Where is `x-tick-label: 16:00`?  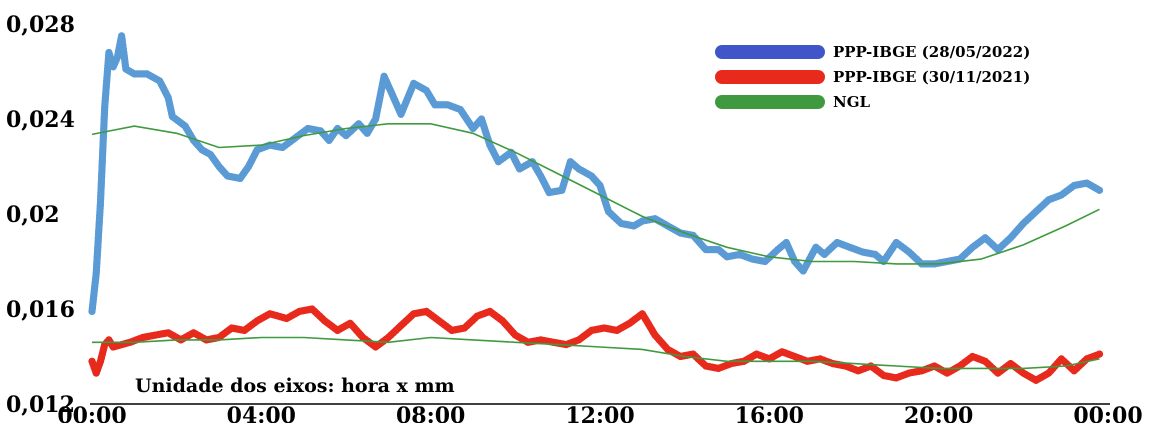 x-tick-label: 16:00 is located at coordinates (769, 413).